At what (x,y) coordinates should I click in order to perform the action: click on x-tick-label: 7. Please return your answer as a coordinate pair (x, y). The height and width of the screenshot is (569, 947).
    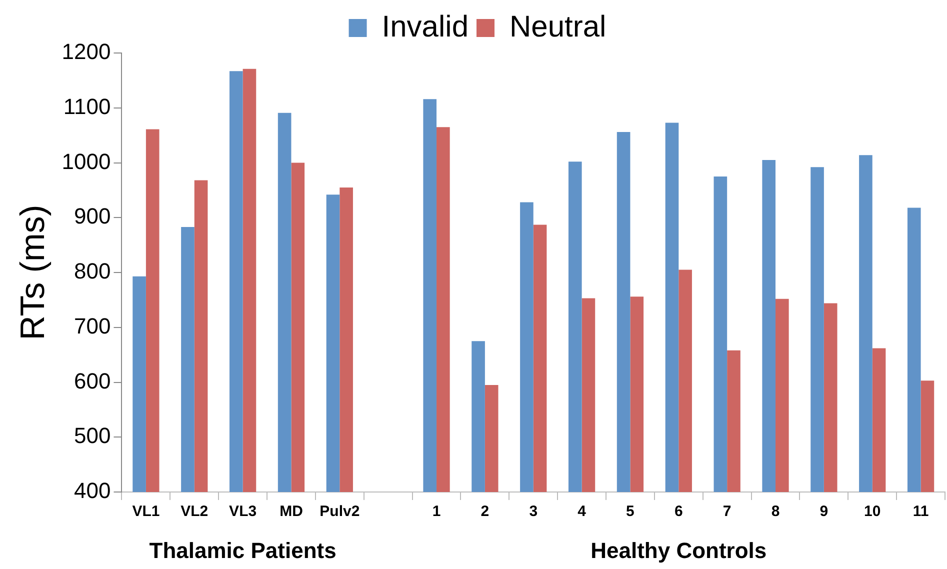
    Looking at the image, I should click on (727, 511).